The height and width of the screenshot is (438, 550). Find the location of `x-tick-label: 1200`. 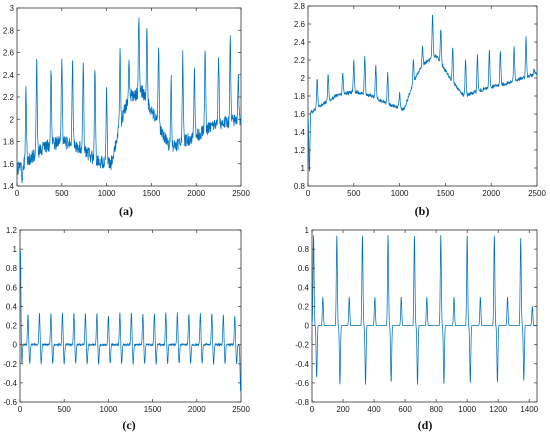

x-tick-label: 1200 is located at coordinates (498, 409).